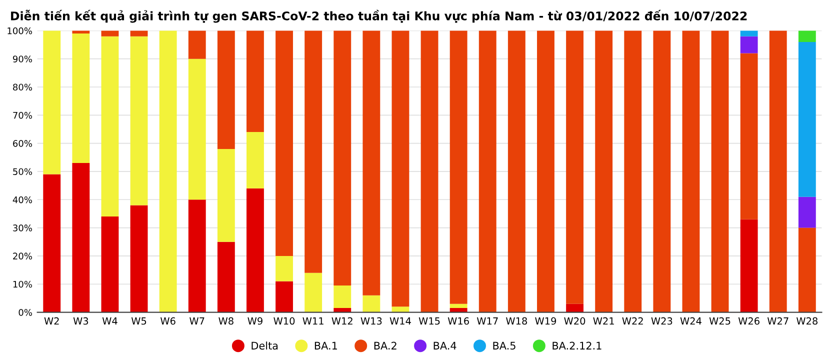 The image size is (830, 361). I want to click on legend-label: BA.2.12.1, so click(577, 346).